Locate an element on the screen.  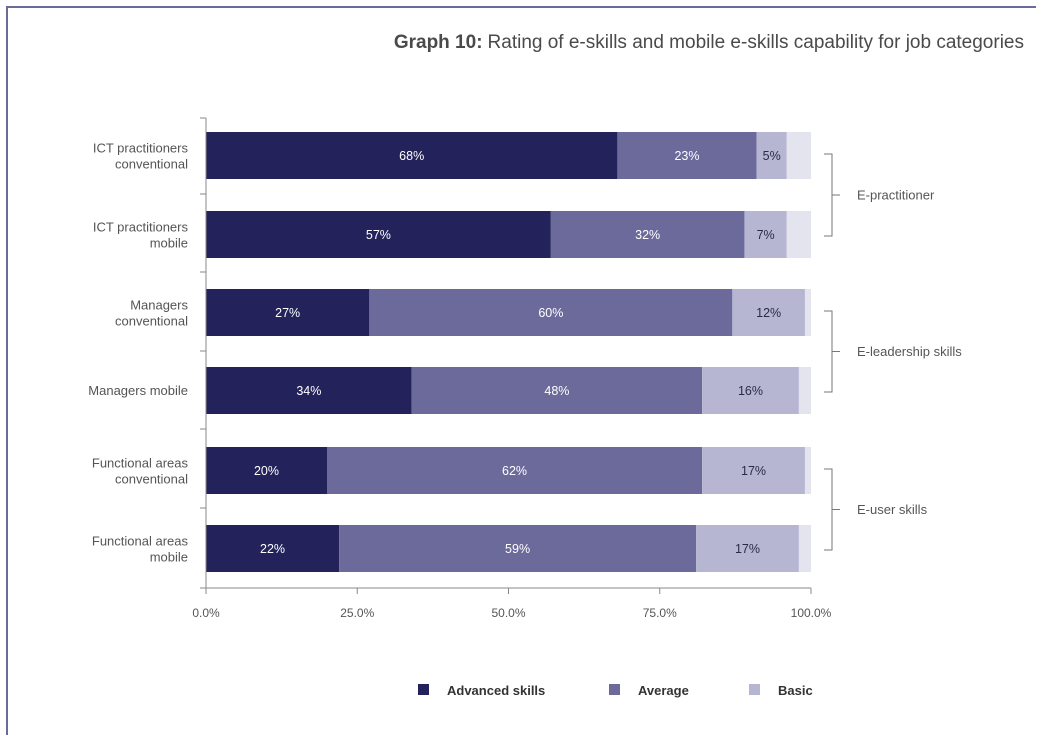
x-tick-label-3: 50.0% is located at coordinates (508, 613).